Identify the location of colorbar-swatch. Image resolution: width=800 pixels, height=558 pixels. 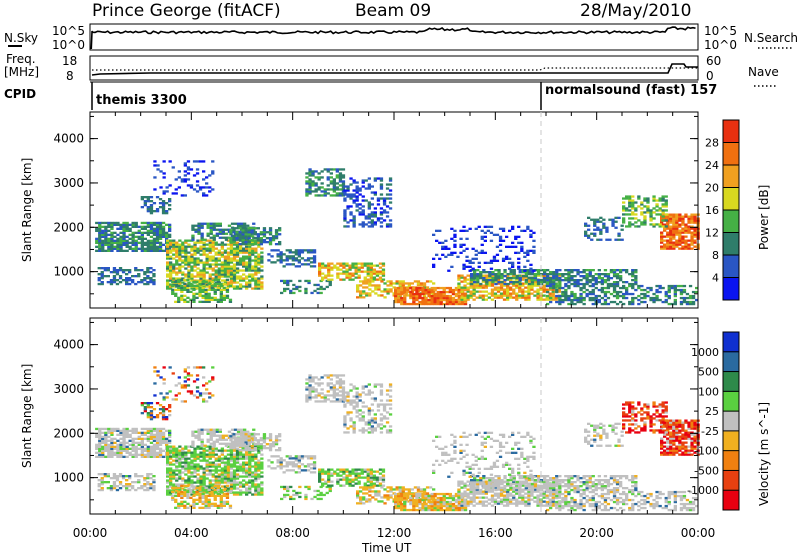
(731, 131).